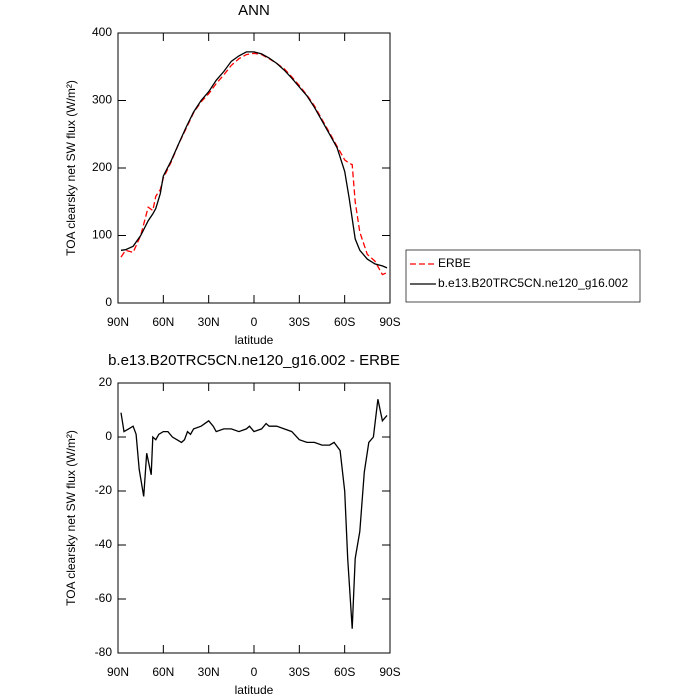  What do you see at coordinates (102, 32) in the screenshot?
I see `y-tick-label: 400` at bounding box center [102, 32].